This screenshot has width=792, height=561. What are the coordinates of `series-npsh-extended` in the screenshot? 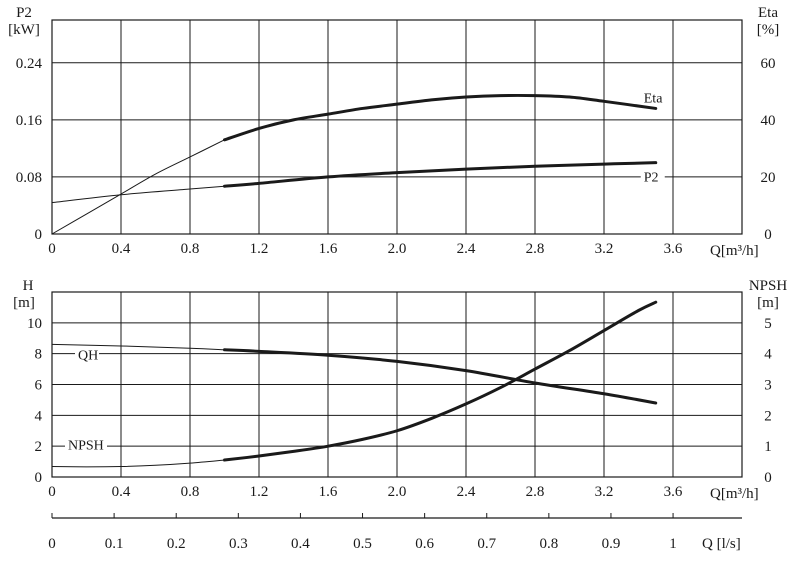 It's located at (138, 463).